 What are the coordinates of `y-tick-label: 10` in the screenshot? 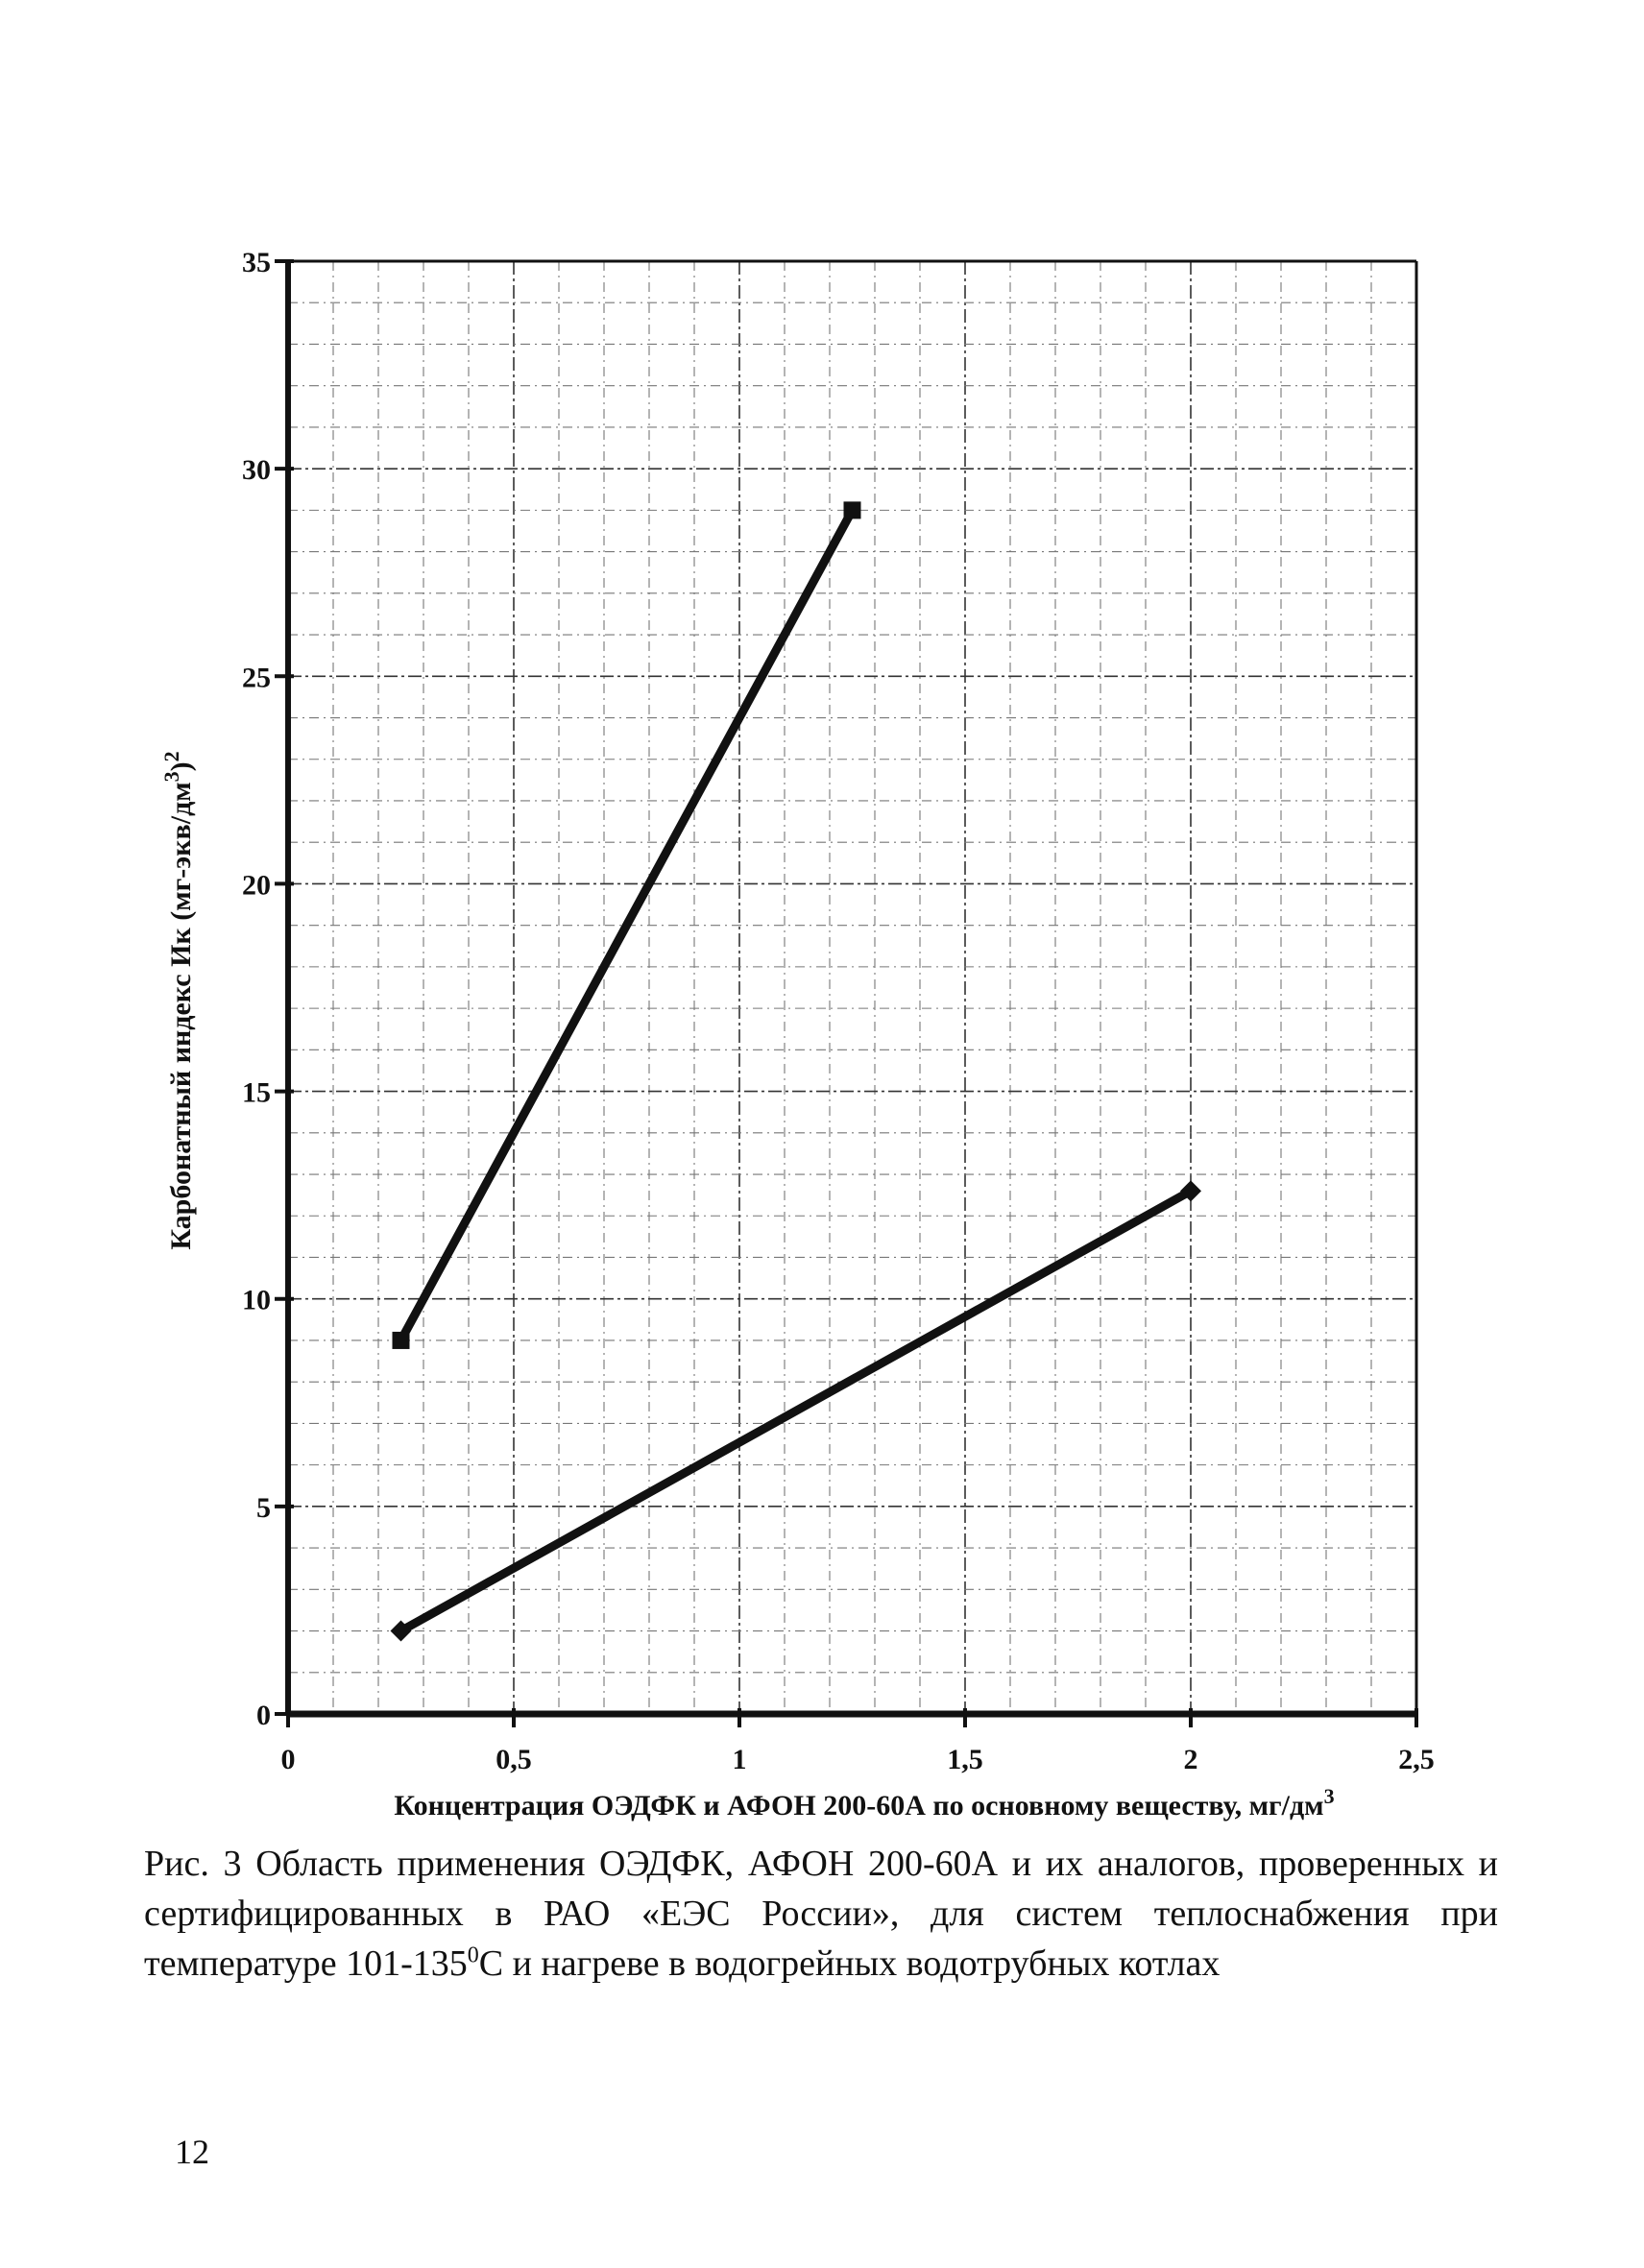 It's located at (256, 1300).